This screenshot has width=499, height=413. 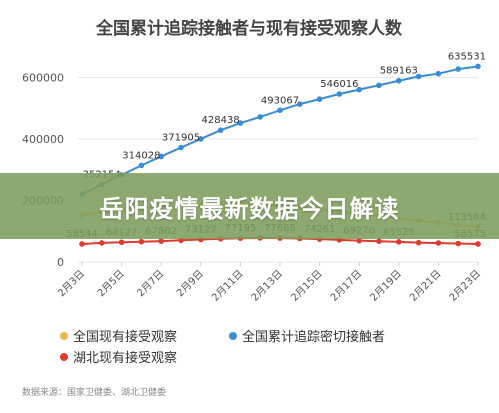 I want to click on y-axis-ticks: 0200000400000600000, so click(x=43, y=170).